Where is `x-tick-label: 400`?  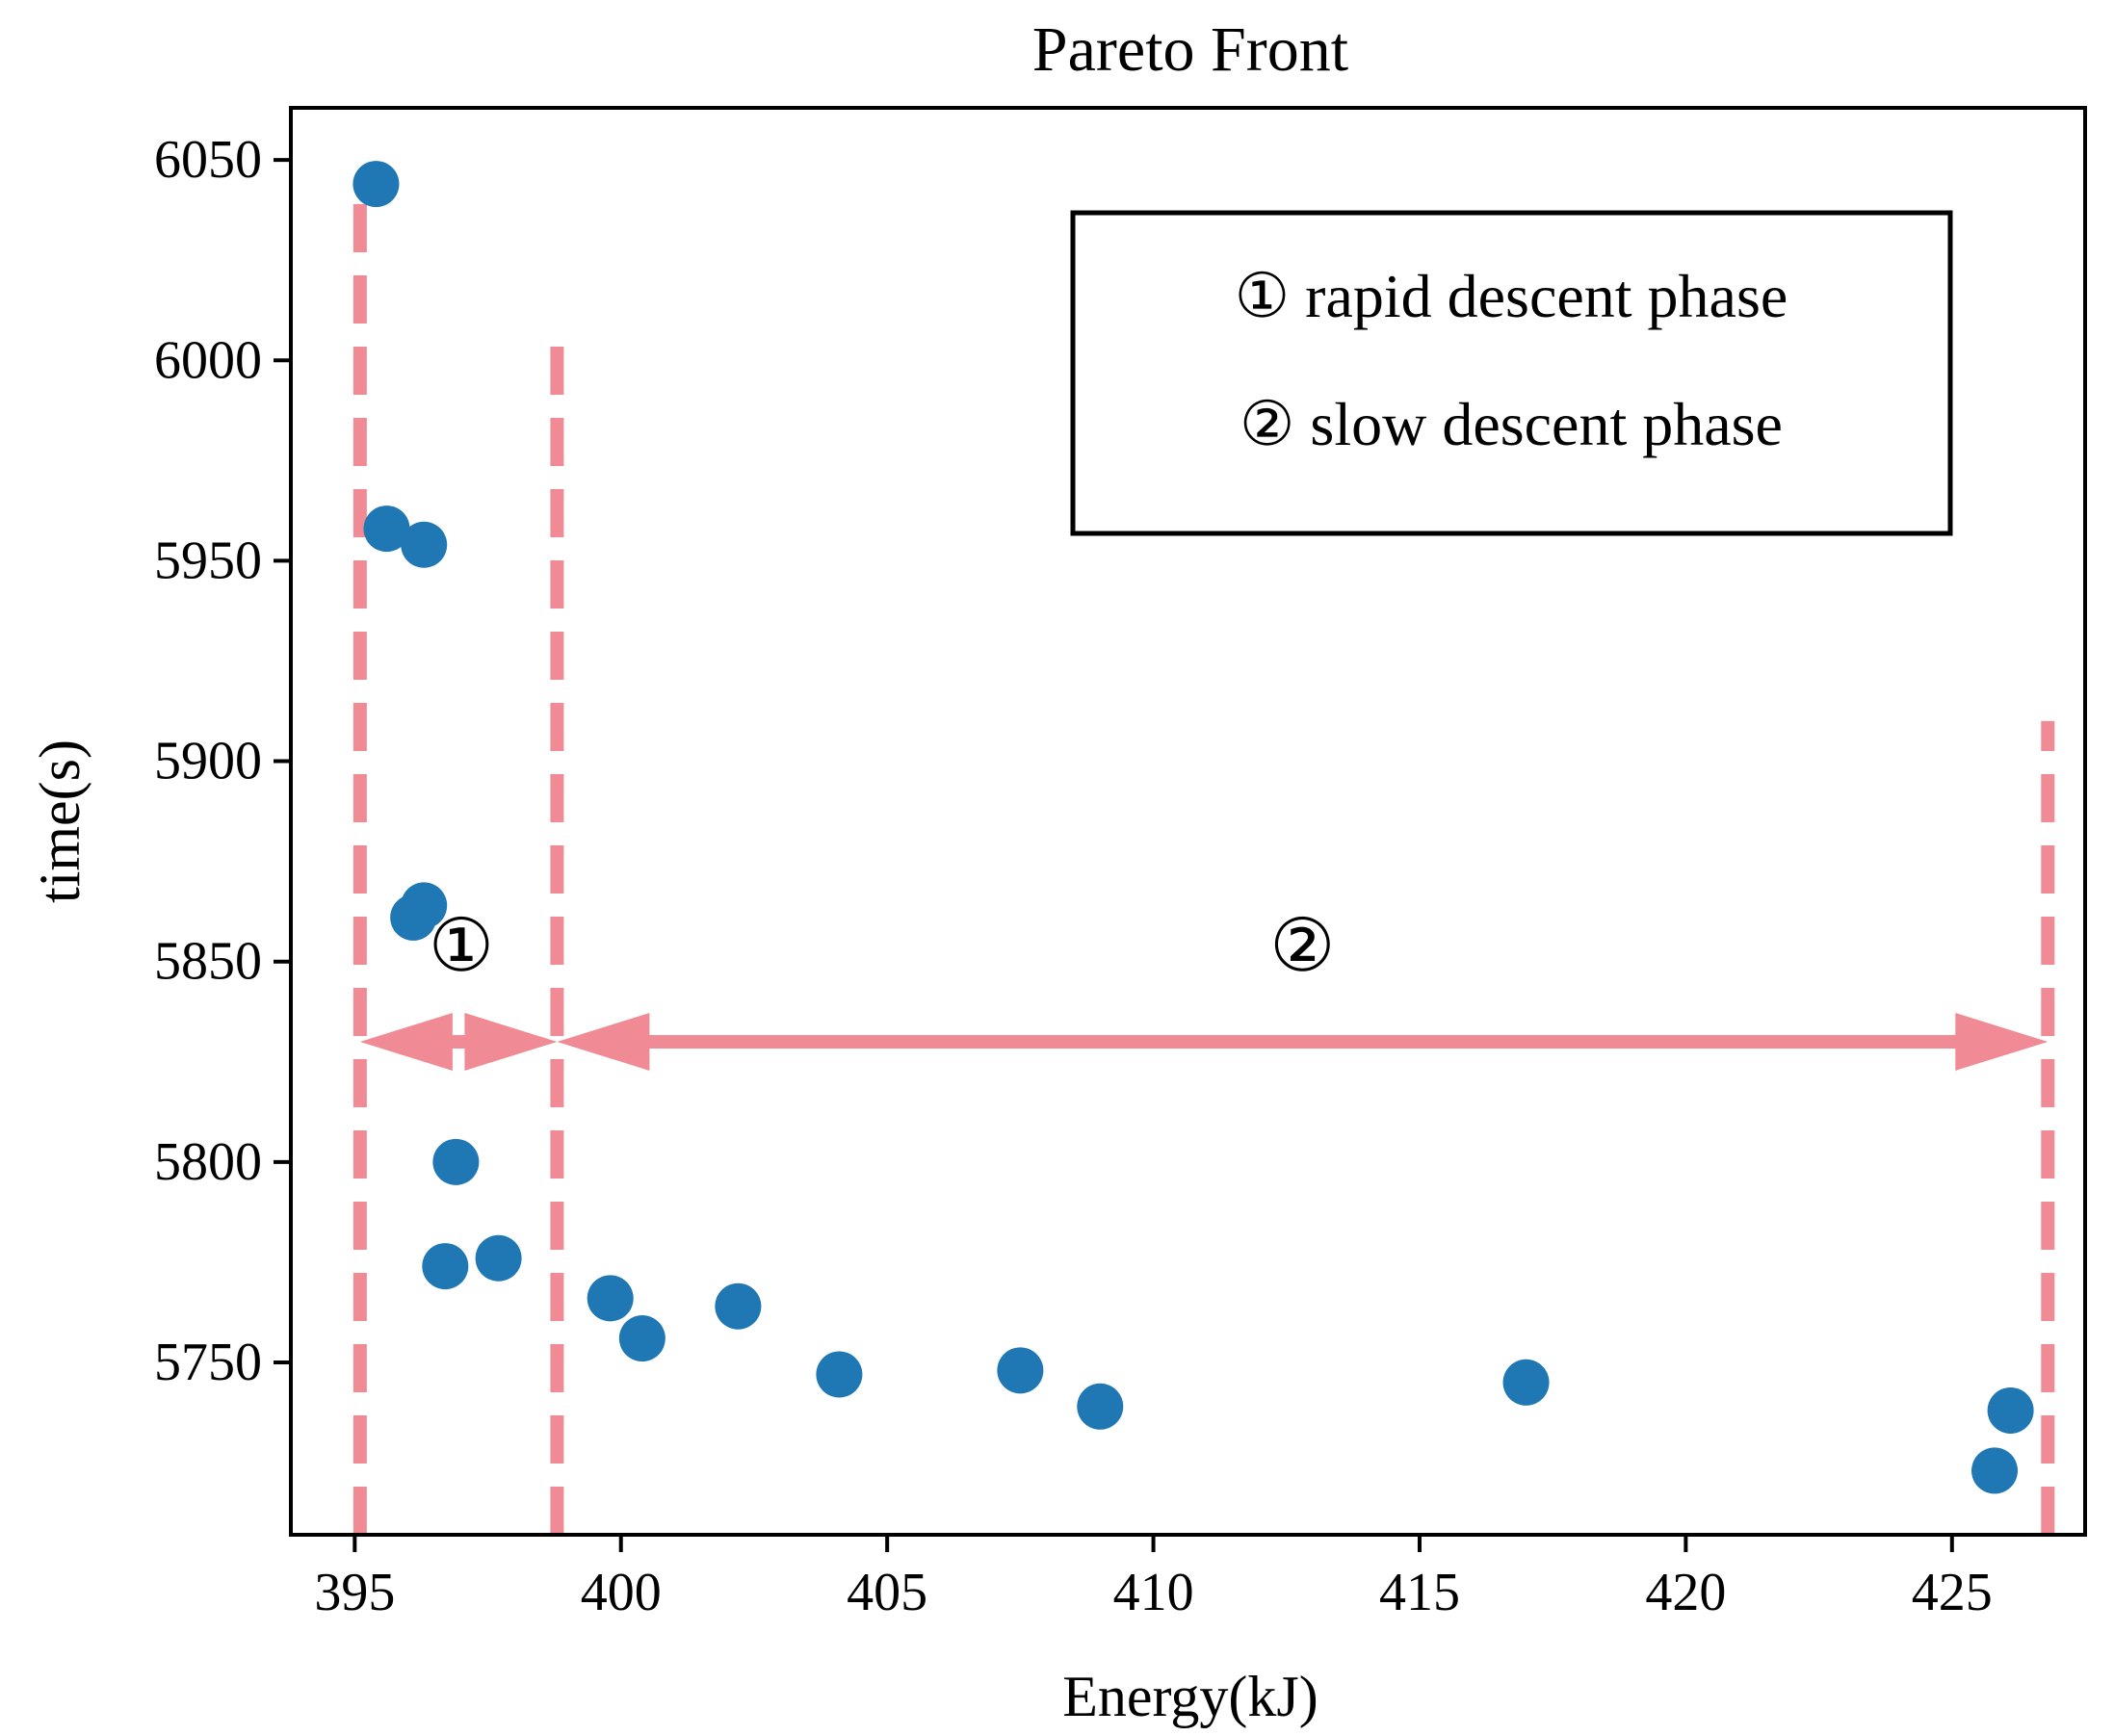 x-tick-label: 400 is located at coordinates (621, 1592).